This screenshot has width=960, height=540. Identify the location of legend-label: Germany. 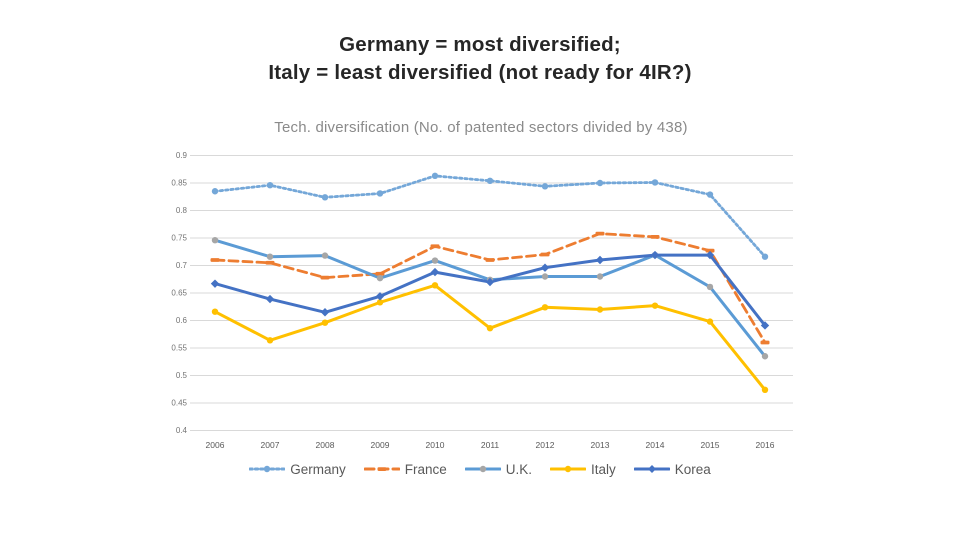
(318, 469).